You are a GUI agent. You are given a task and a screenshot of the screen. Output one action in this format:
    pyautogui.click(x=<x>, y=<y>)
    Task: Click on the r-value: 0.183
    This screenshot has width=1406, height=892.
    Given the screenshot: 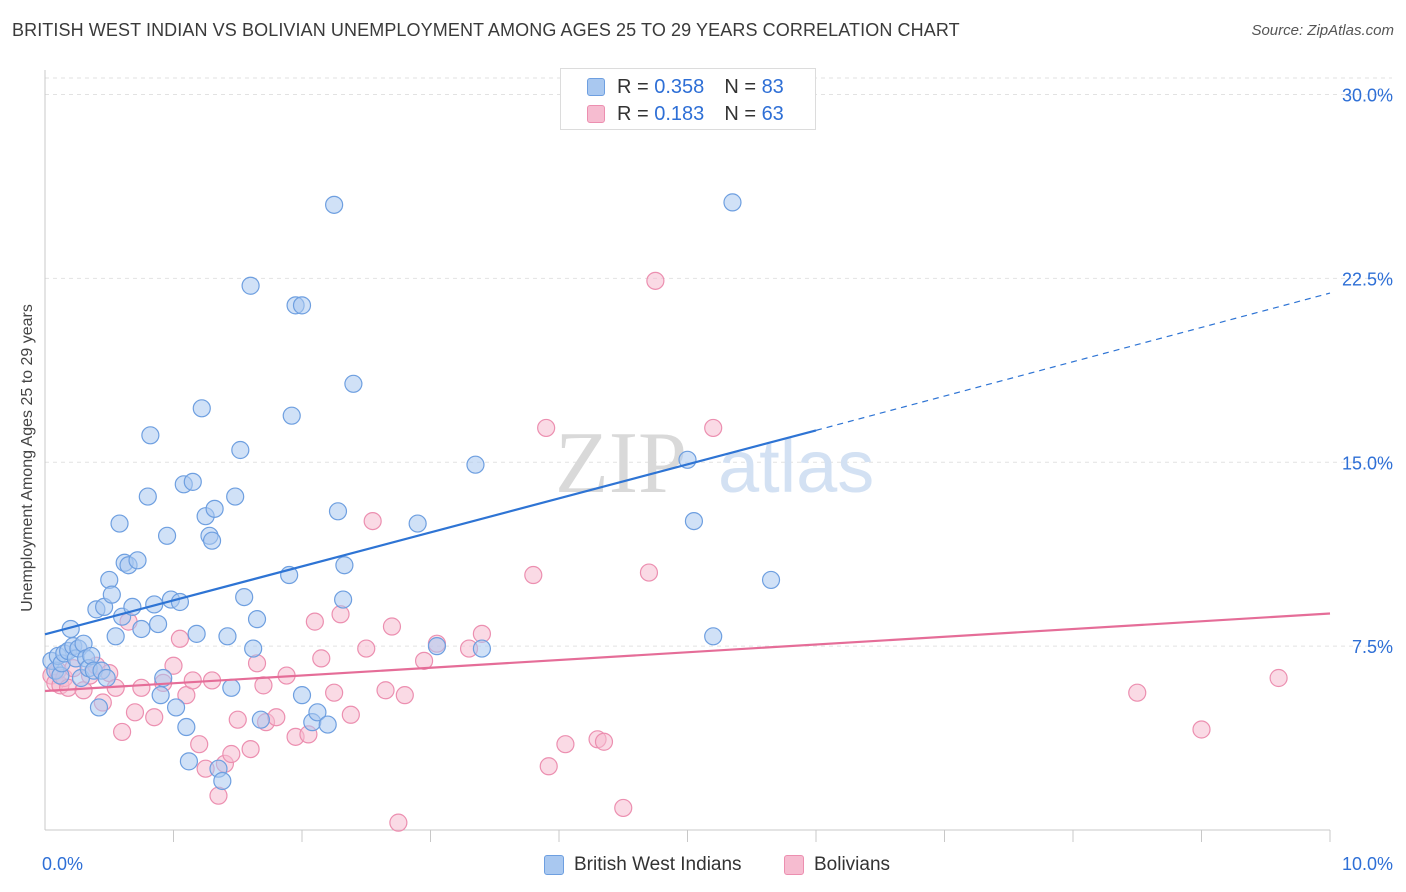 What is the action you would take?
    pyautogui.click(x=679, y=113)
    